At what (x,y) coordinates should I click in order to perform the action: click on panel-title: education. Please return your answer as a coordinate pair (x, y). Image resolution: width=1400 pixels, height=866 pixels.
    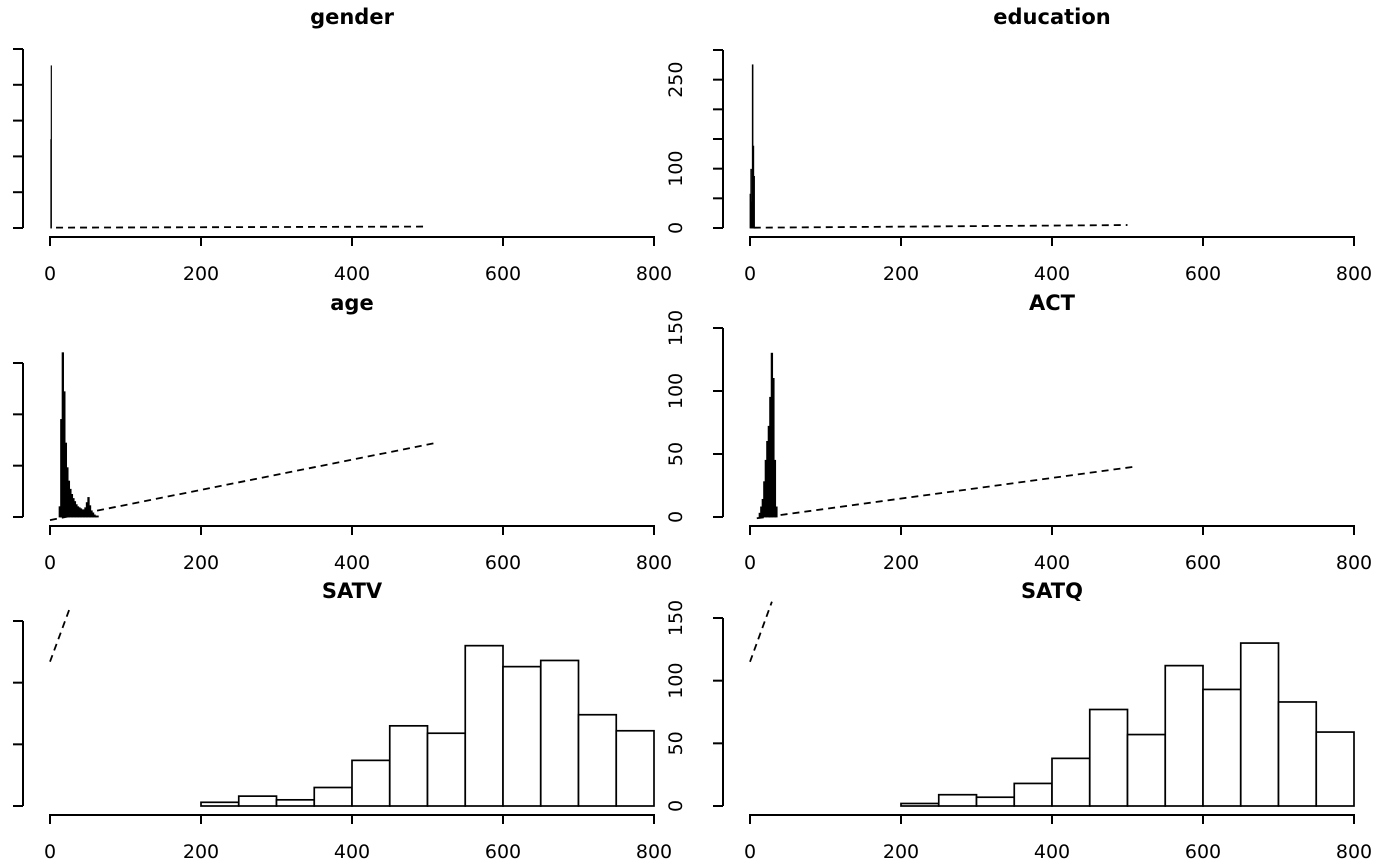
    Looking at the image, I should click on (1051, 17).